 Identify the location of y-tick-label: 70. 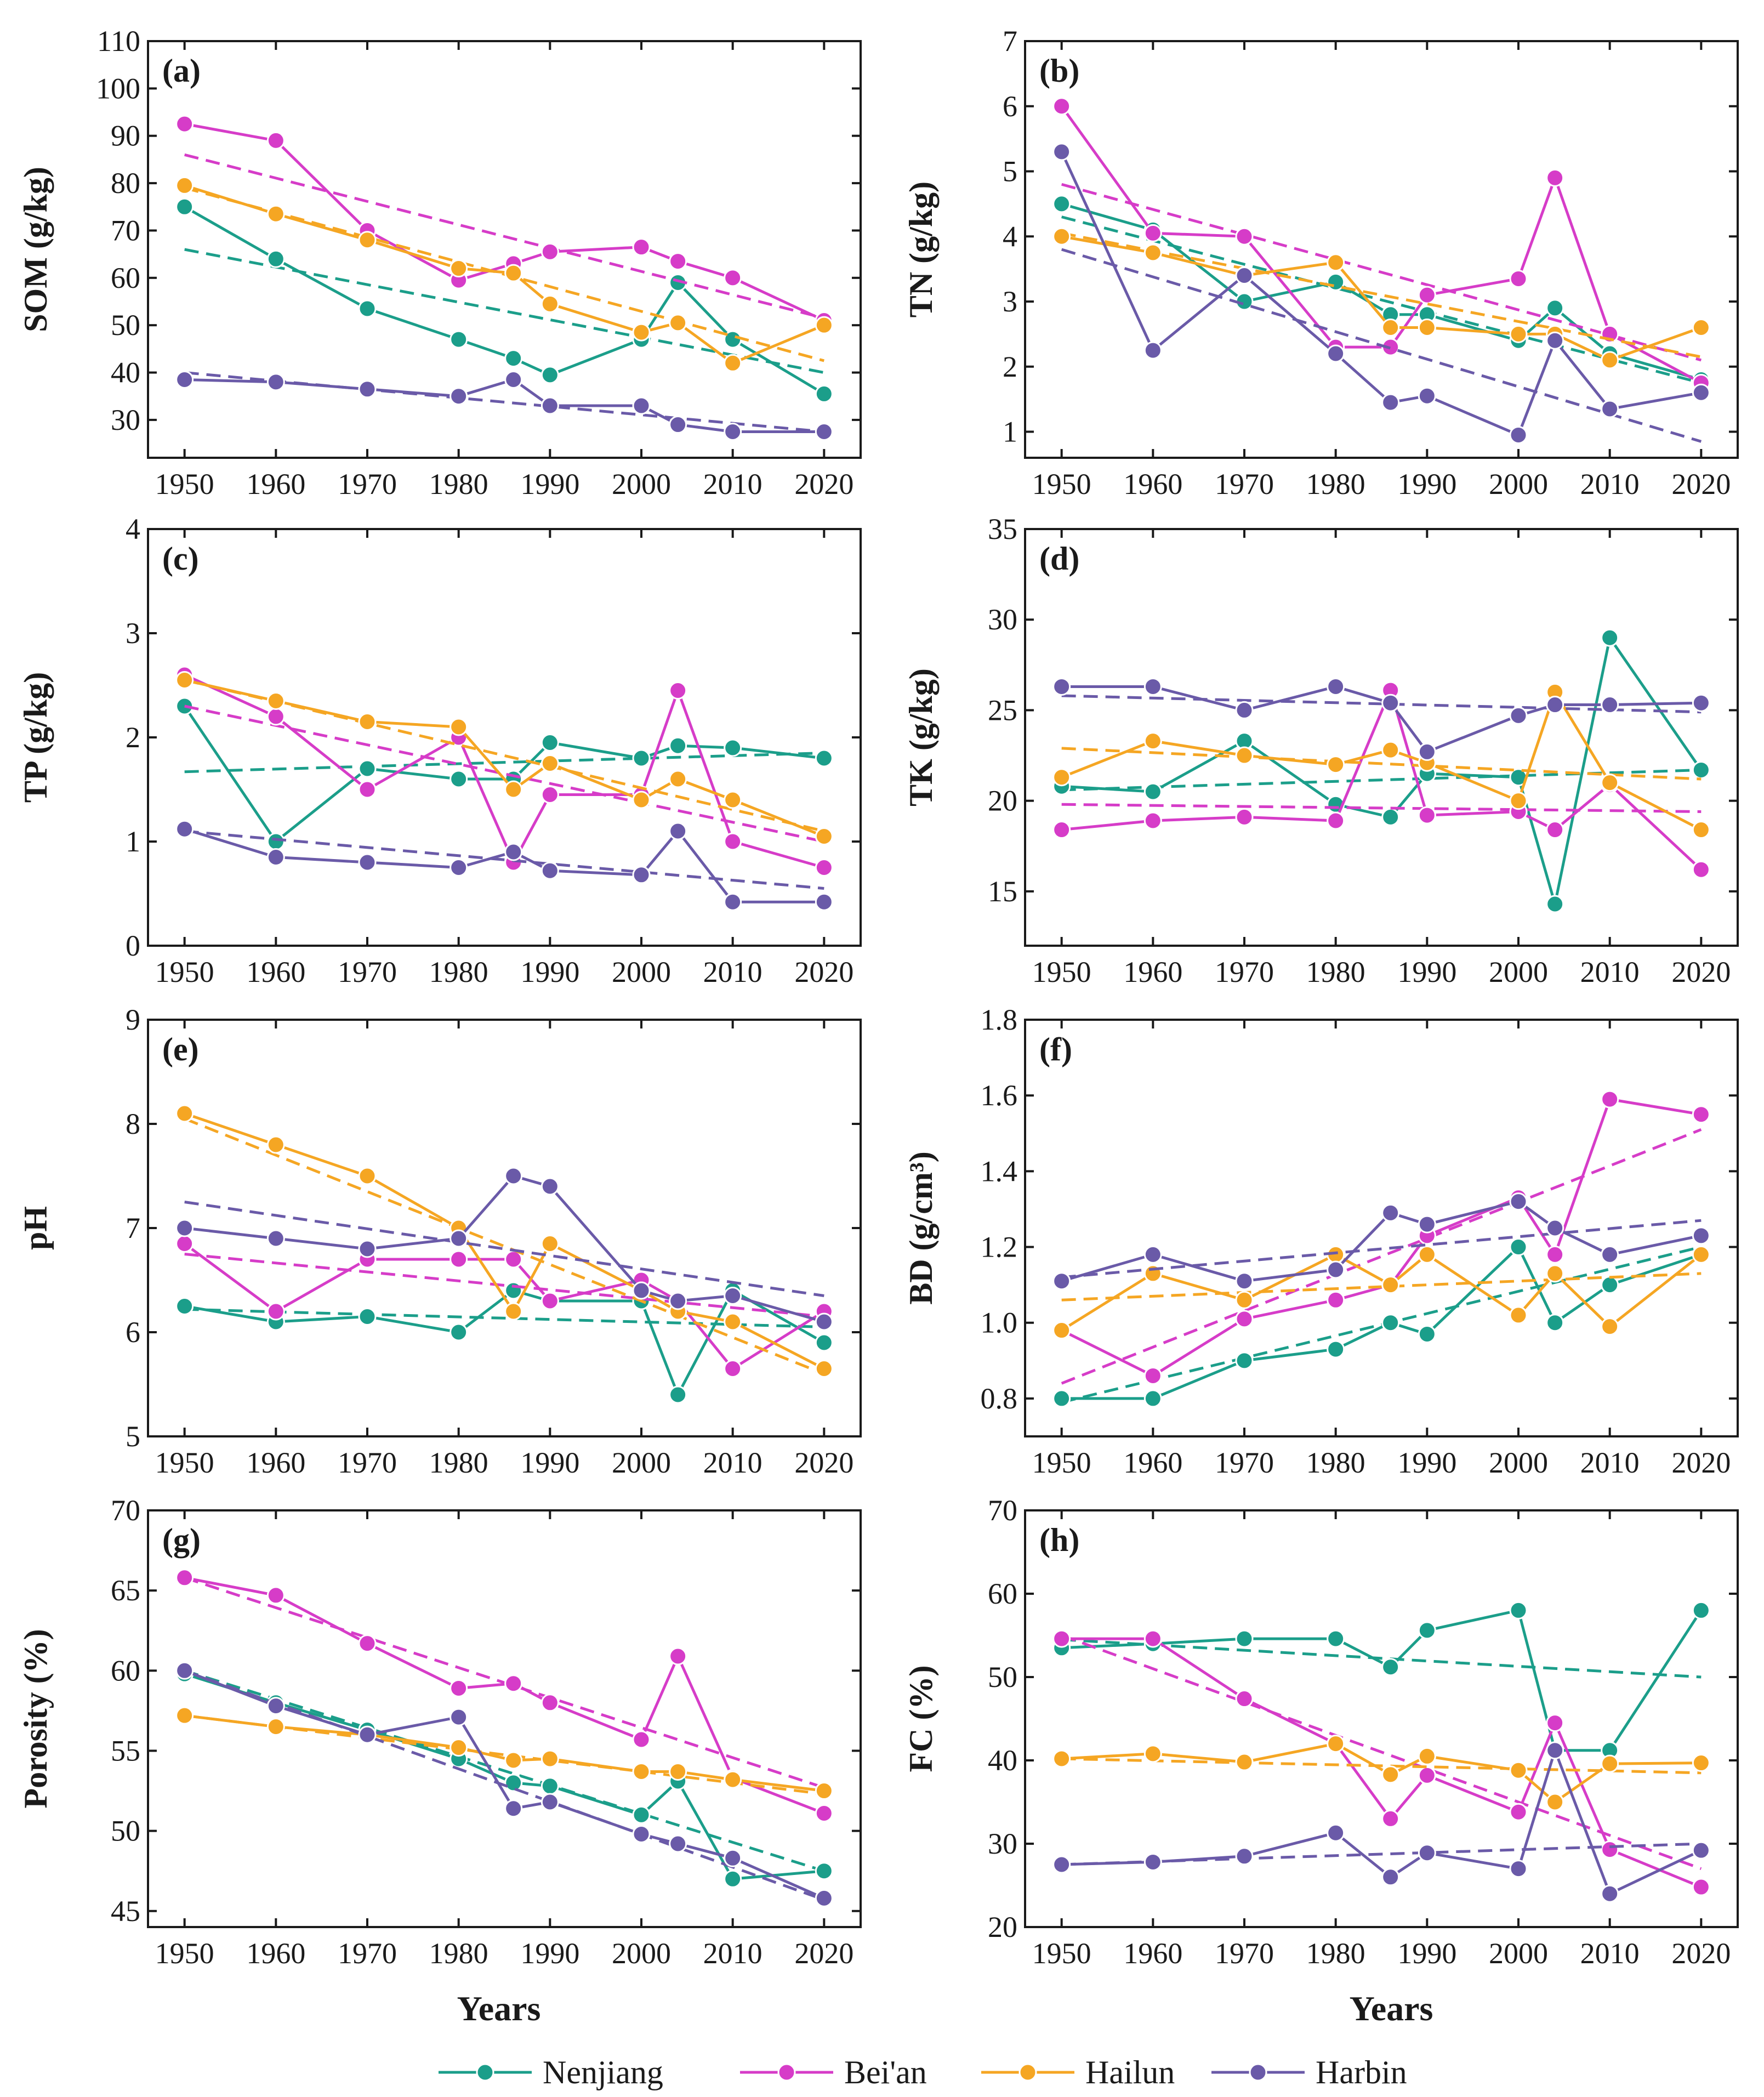
(1002, 1510).